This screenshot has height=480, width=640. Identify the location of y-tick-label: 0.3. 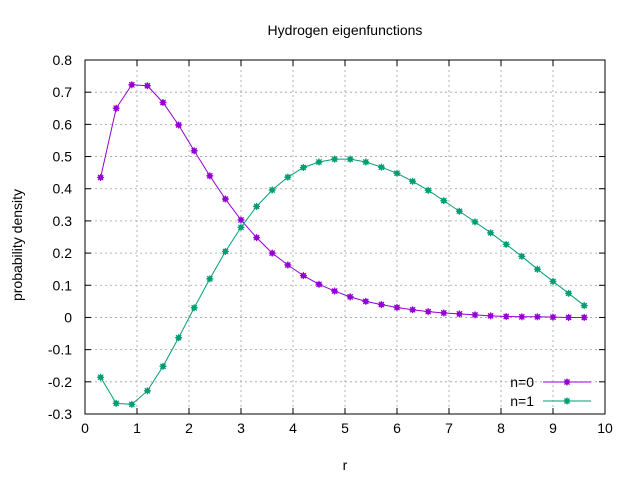
(63, 221).